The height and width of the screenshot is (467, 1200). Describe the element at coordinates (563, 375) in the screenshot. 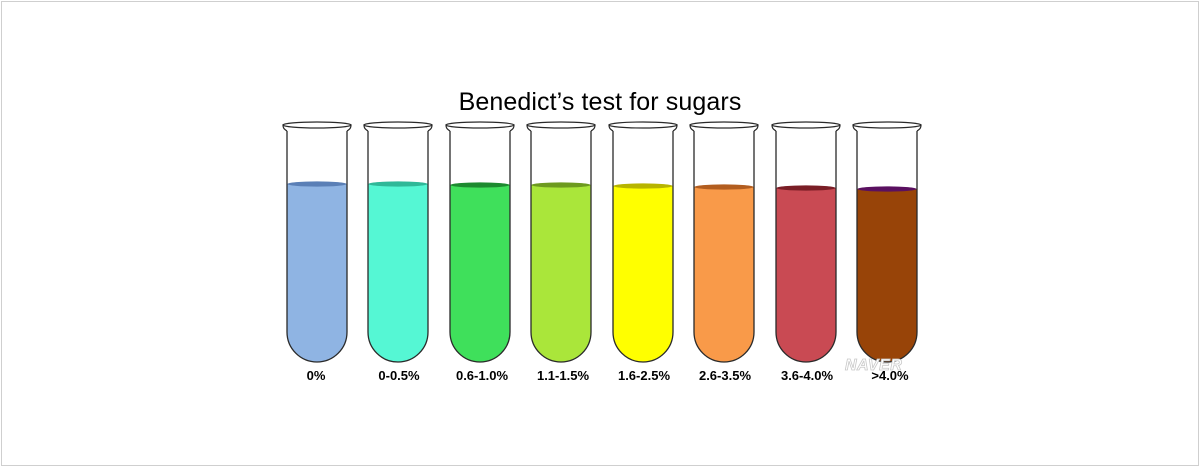

I see `concentration-label: 1.1-1.5%` at that location.